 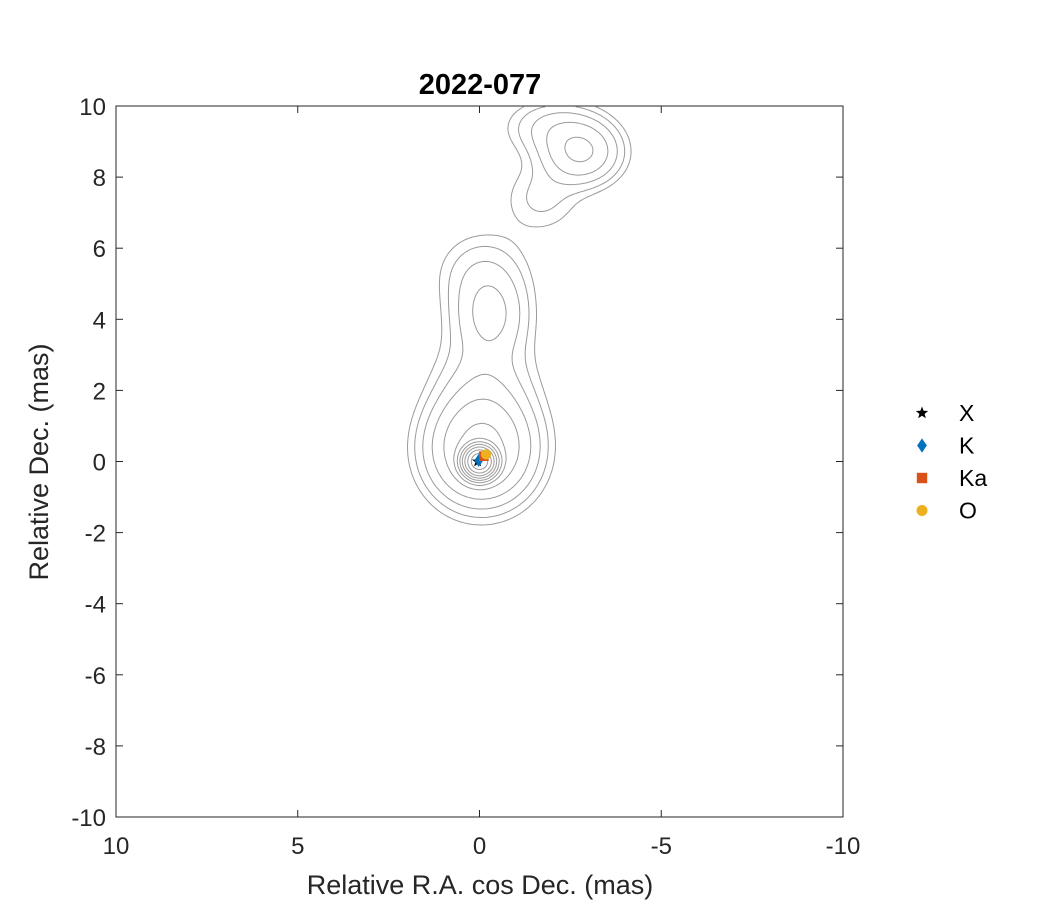 I want to click on y-tick-label: 0, so click(x=99, y=463).